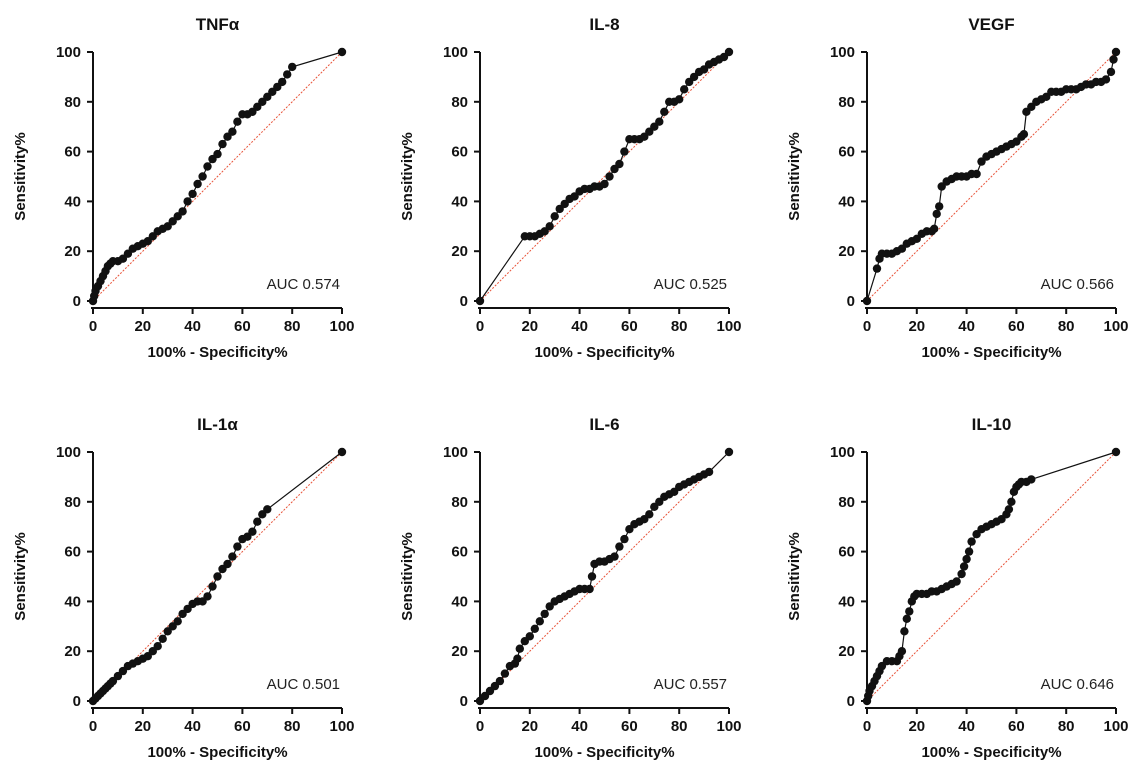 This screenshot has height=765, width=1133. I want to click on auc-annotation: AUC 0.557, so click(690, 684).